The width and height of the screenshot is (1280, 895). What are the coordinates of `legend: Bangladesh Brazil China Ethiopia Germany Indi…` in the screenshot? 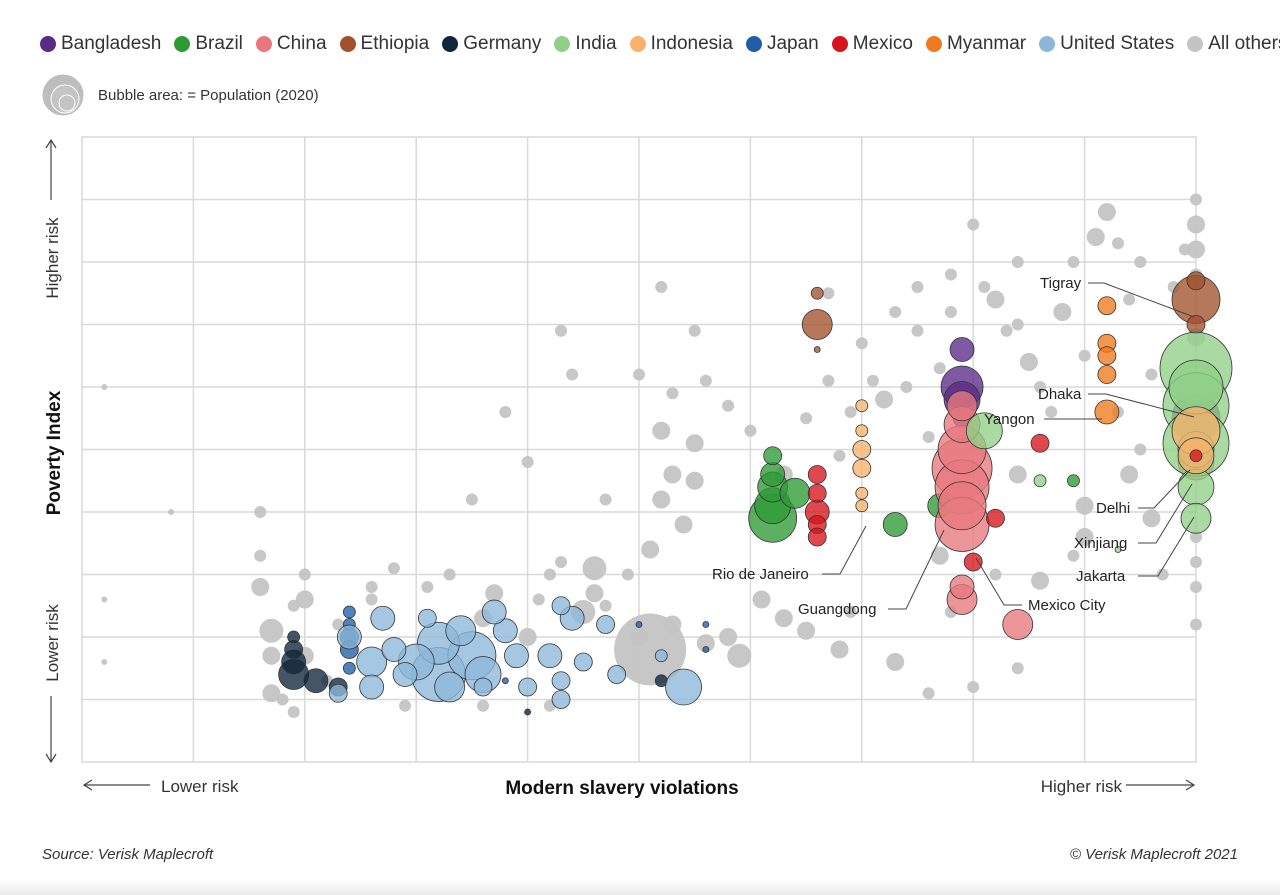 It's located at (660, 44).